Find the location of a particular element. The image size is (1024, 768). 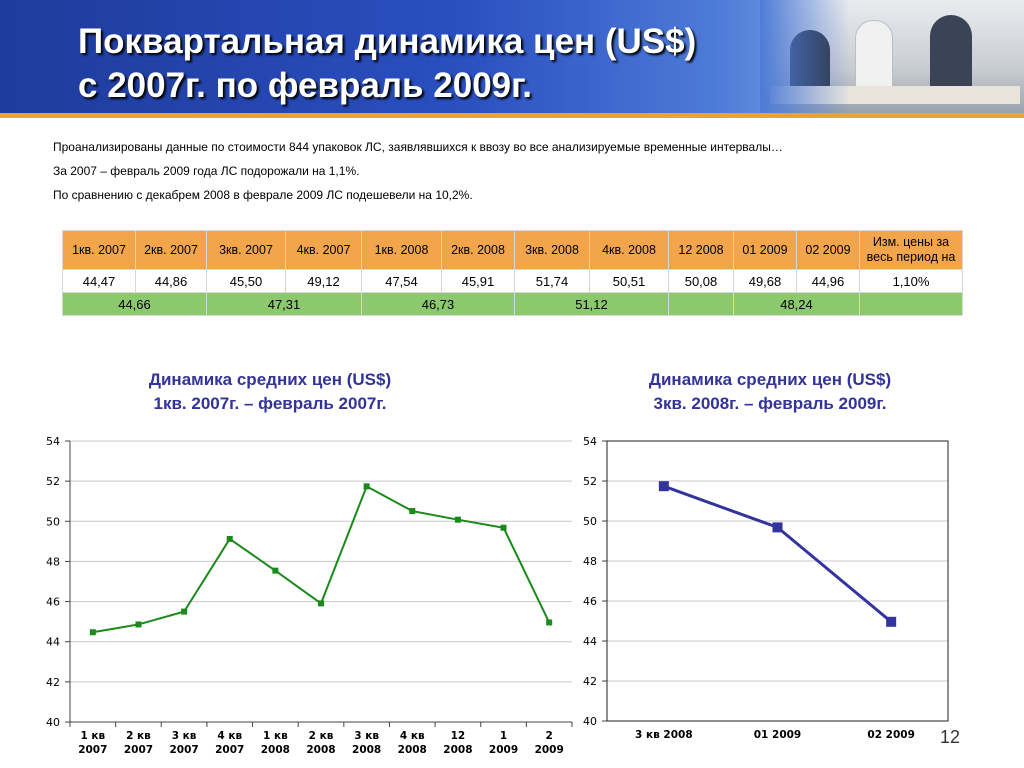

header-cell: 3кв. 2007 is located at coordinates (246, 250).